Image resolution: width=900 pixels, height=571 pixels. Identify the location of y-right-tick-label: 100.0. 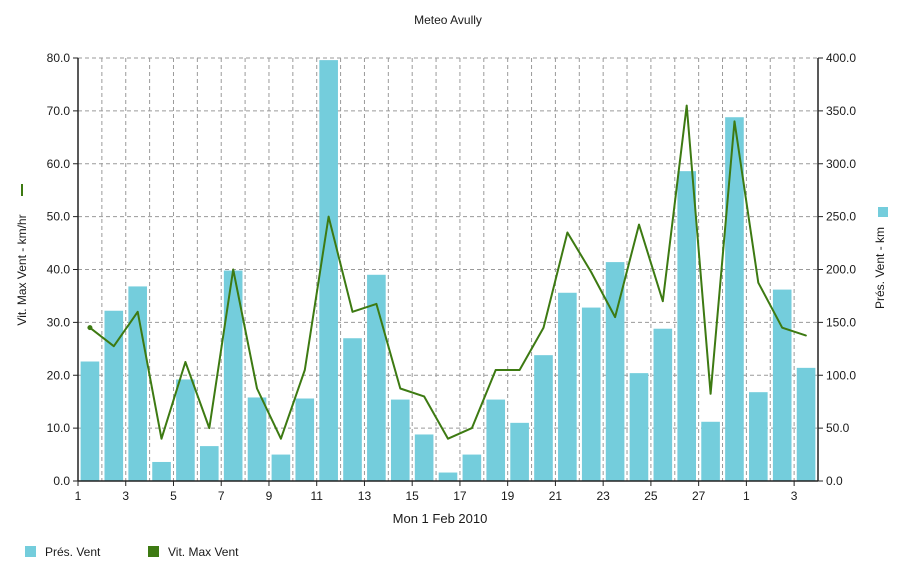
(841, 375).